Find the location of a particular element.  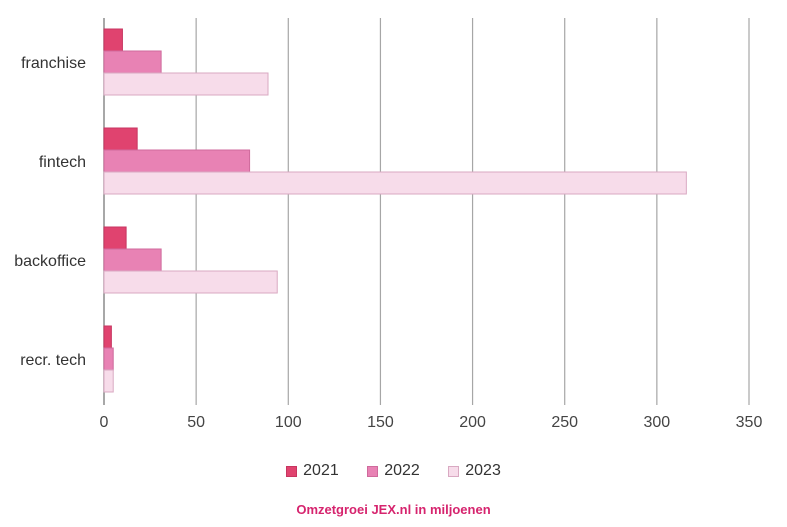

legend-item-2022: 2022 is located at coordinates (393, 471).